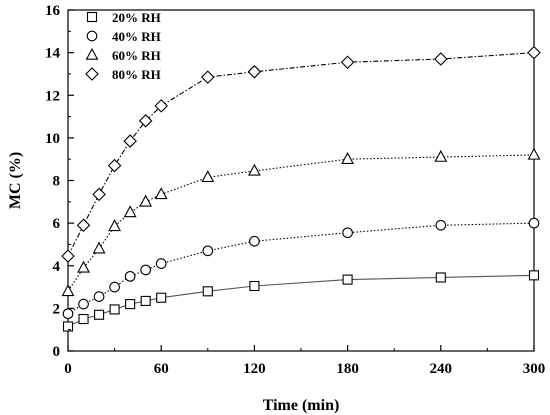  I want to click on y-tick-label: 8, so click(57, 182).